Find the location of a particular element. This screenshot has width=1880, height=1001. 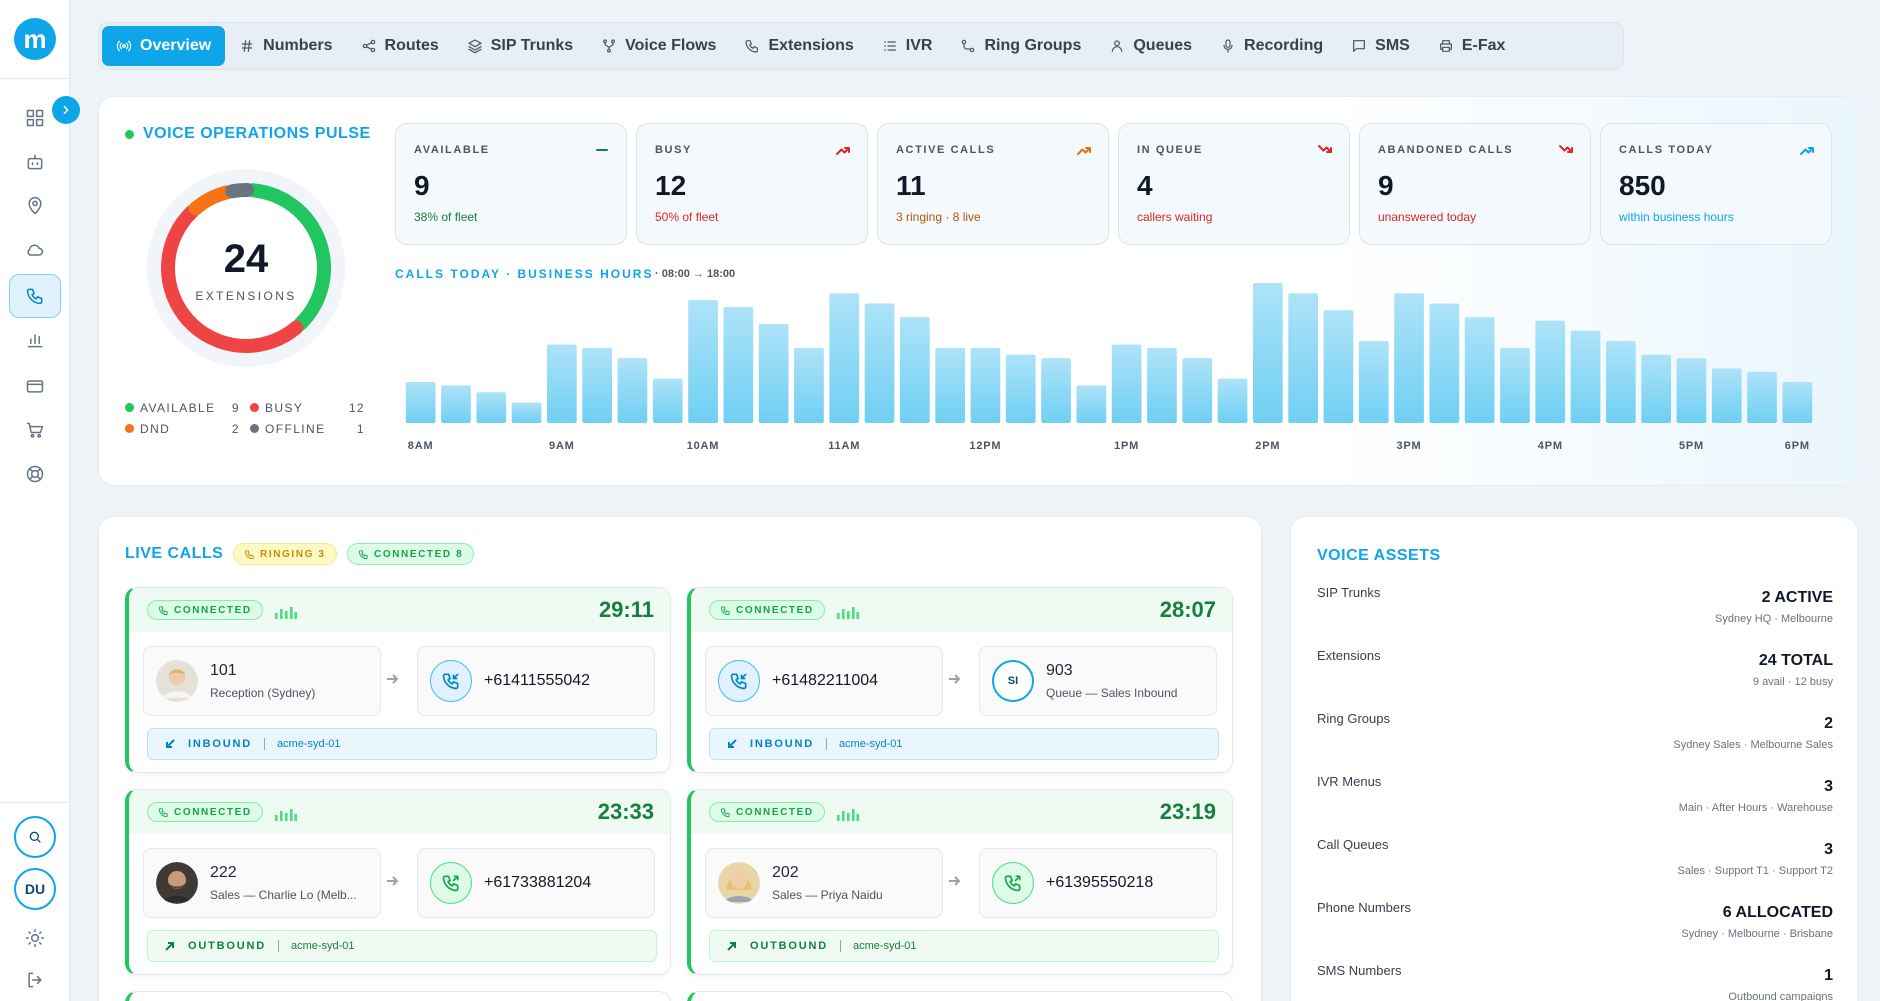

sidebar-item-cloud is located at coordinates (35, 250).